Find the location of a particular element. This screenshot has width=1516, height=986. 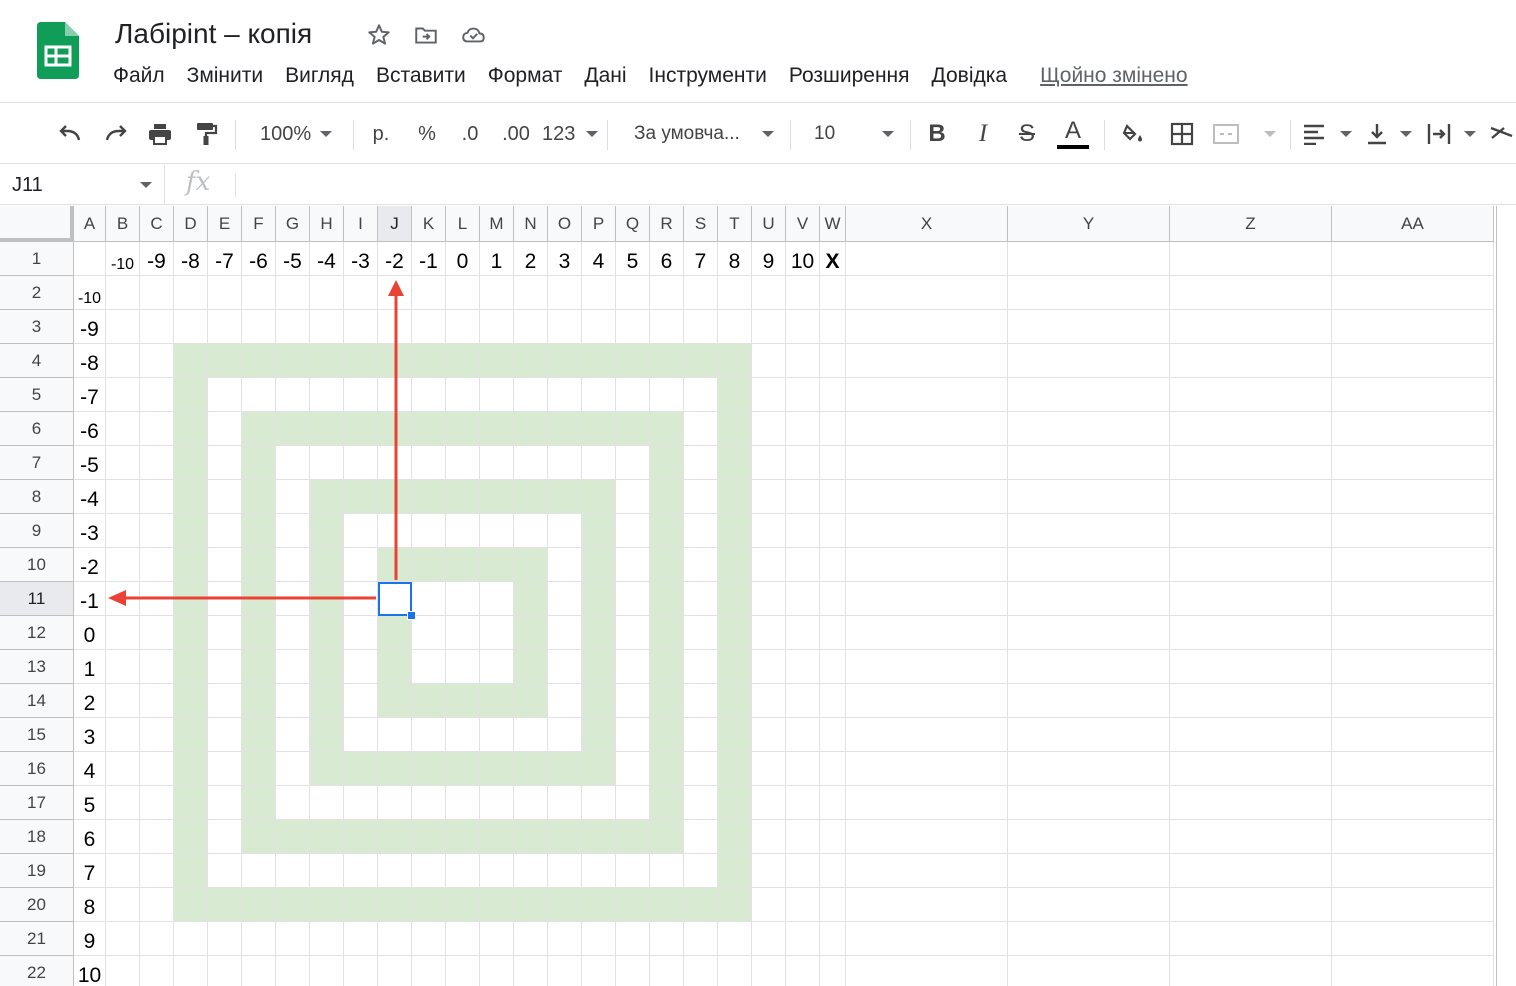

cell-s19 is located at coordinates (701, 871).